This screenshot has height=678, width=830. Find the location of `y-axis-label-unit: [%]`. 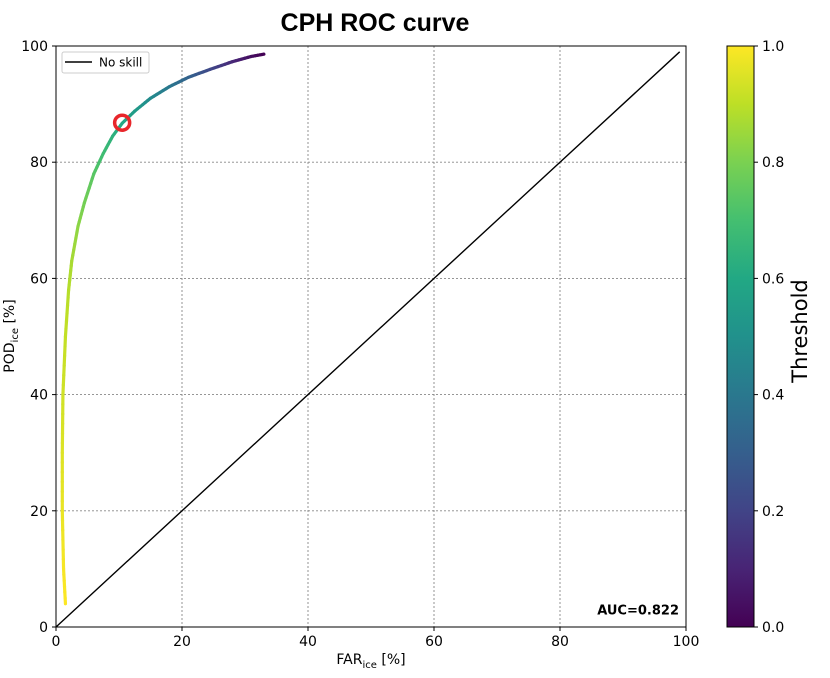

y-axis-label-unit: [%] is located at coordinates (10, 313).